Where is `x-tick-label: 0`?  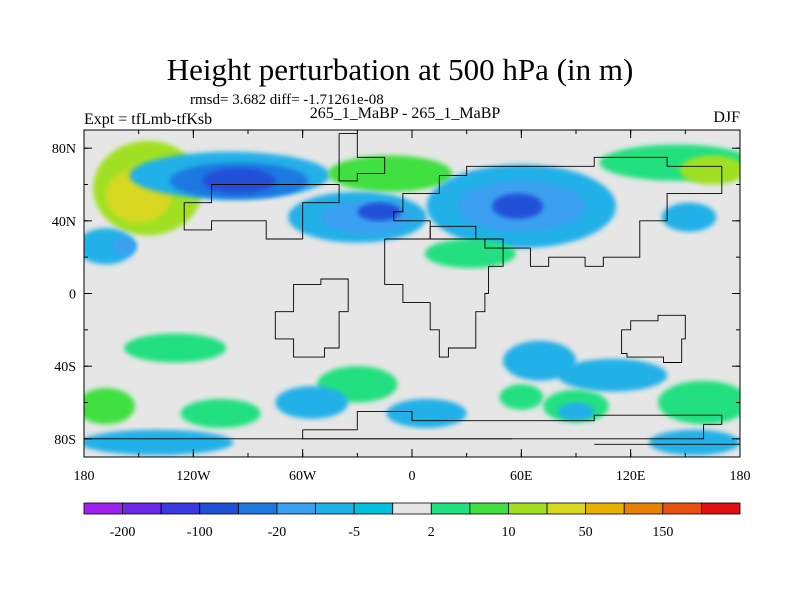 x-tick-label: 0 is located at coordinates (412, 476).